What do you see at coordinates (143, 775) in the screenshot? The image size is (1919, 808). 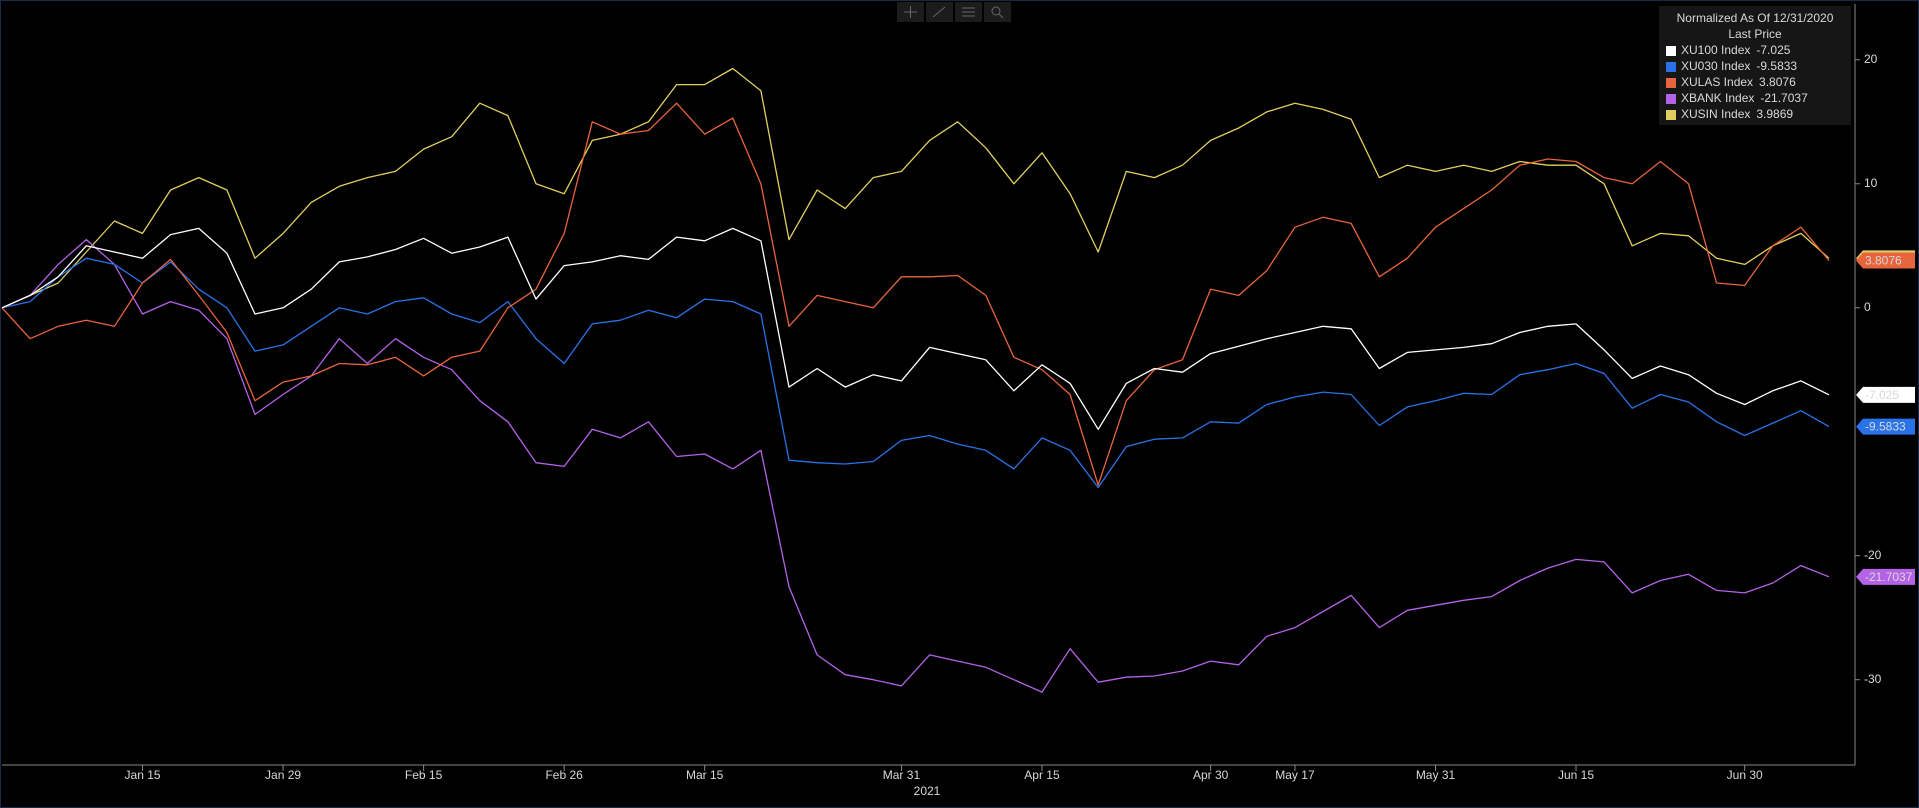 I see `x-tick-label: Jan 15` at bounding box center [143, 775].